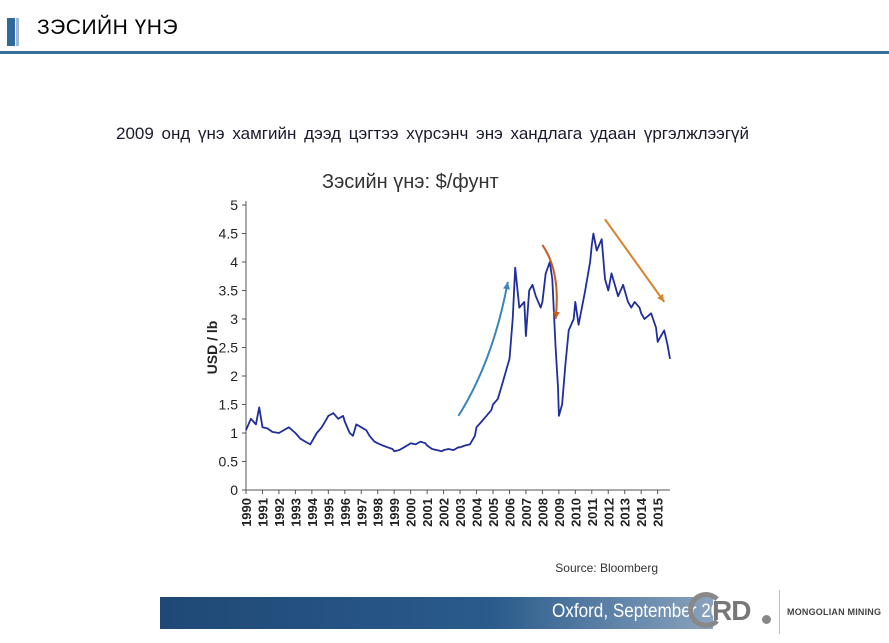  I want to click on logo-ring-icon, so click(706, 610).